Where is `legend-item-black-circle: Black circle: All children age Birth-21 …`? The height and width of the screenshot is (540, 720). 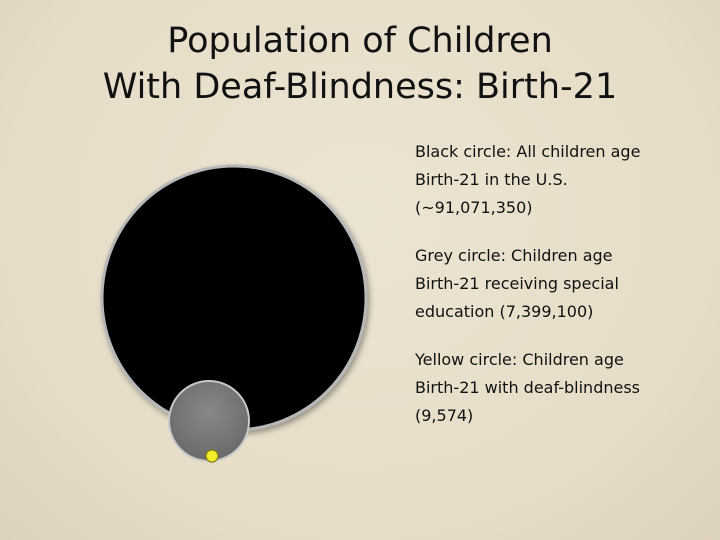 legend-item-black-circle: Black circle: All children age Birth-21 … is located at coordinates (560, 180).